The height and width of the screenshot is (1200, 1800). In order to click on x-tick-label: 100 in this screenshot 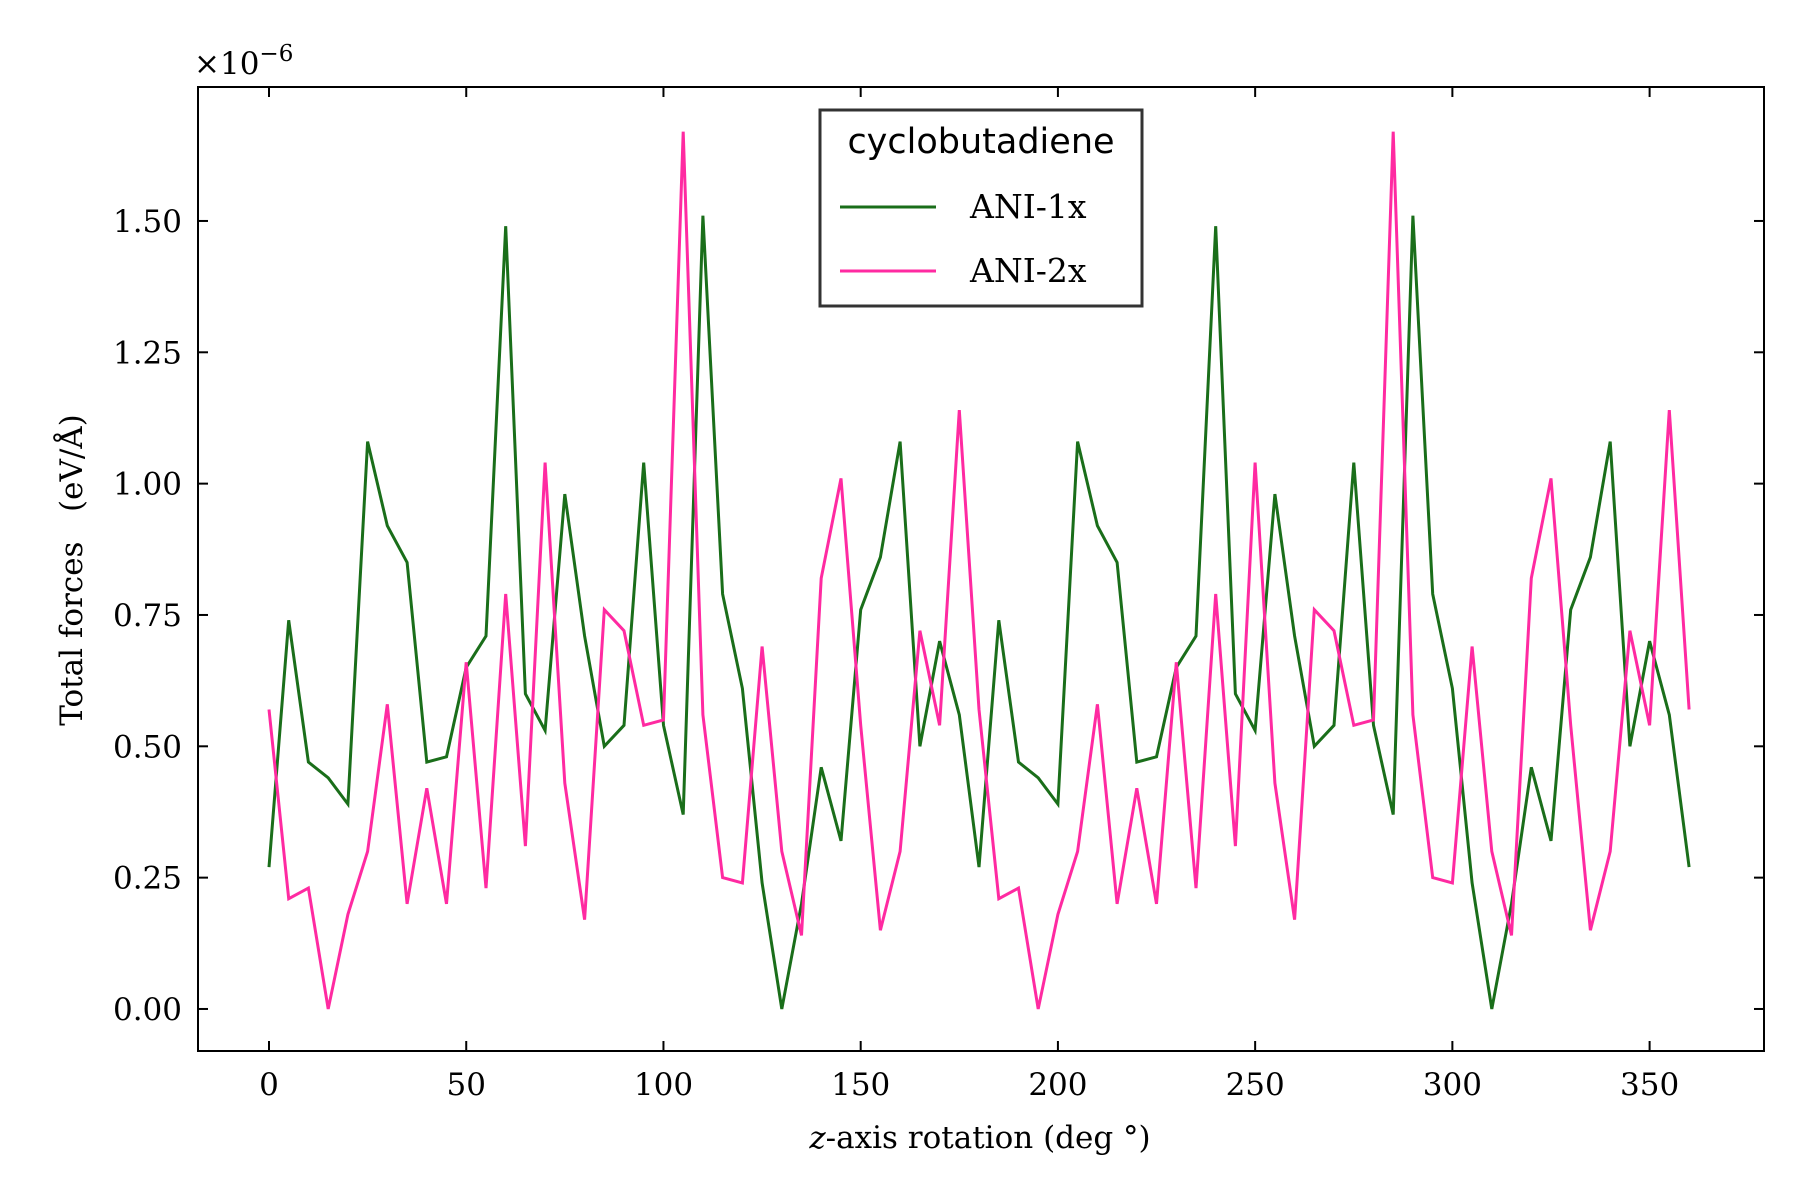, I will do `click(663, 1085)`.